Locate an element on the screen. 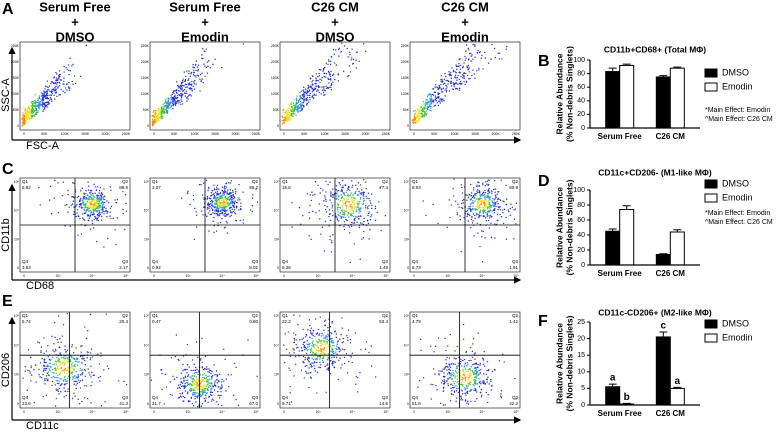 Image resolution: width=781 pixels, height=435 pixels. column-header: C26 CM is located at coordinates (335, 7).